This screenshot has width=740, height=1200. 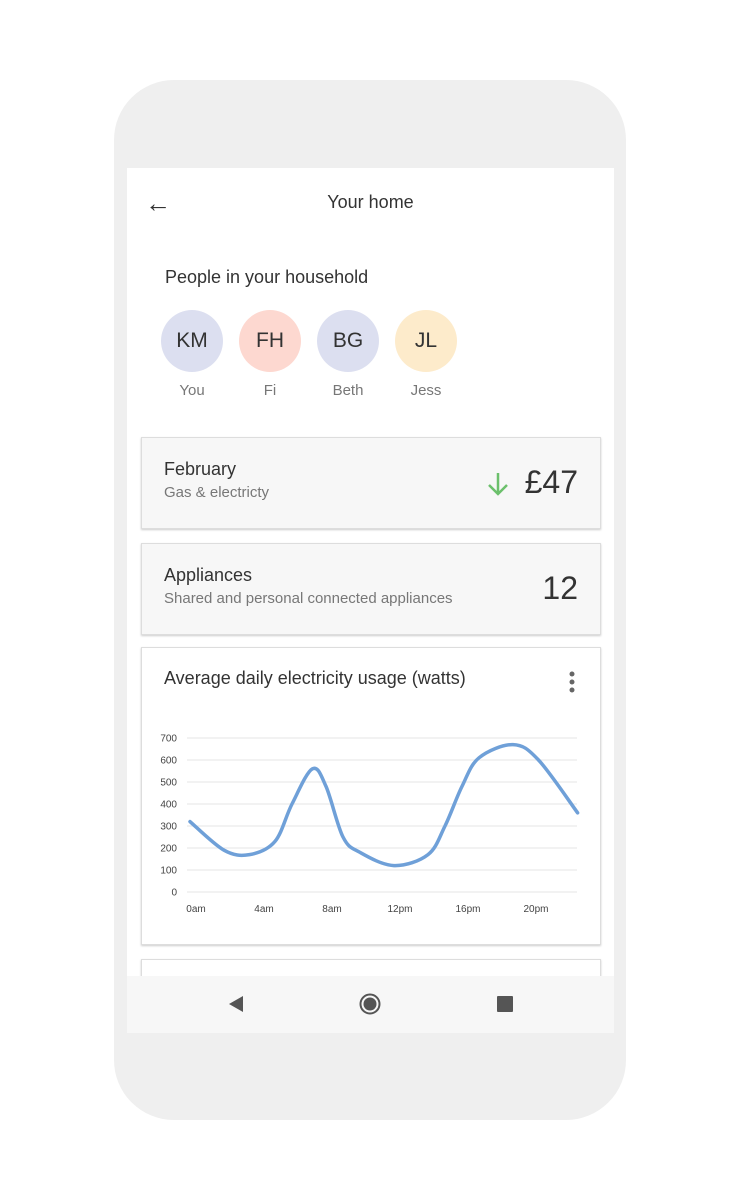 I want to click on billing-title: February, so click(x=200, y=469).